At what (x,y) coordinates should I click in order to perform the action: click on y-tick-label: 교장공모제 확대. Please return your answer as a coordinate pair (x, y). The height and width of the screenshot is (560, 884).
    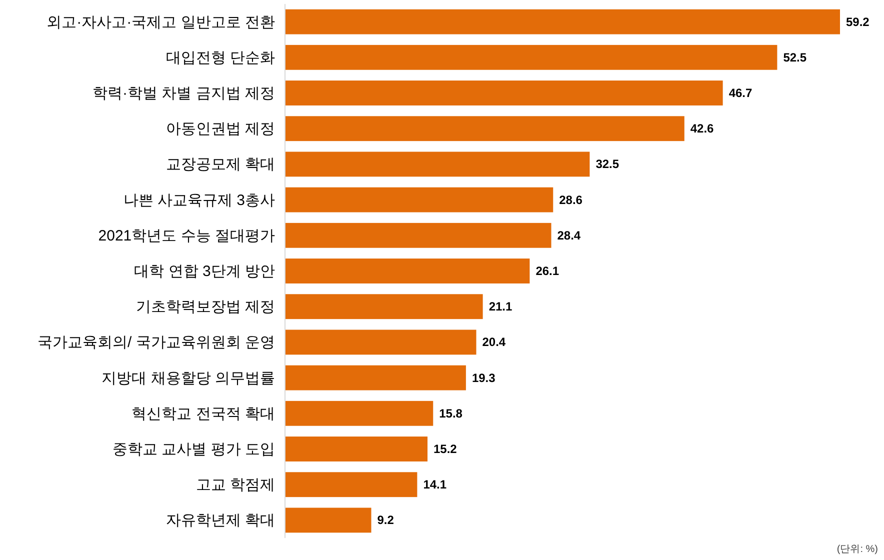
    Looking at the image, I should click on (220, 165).